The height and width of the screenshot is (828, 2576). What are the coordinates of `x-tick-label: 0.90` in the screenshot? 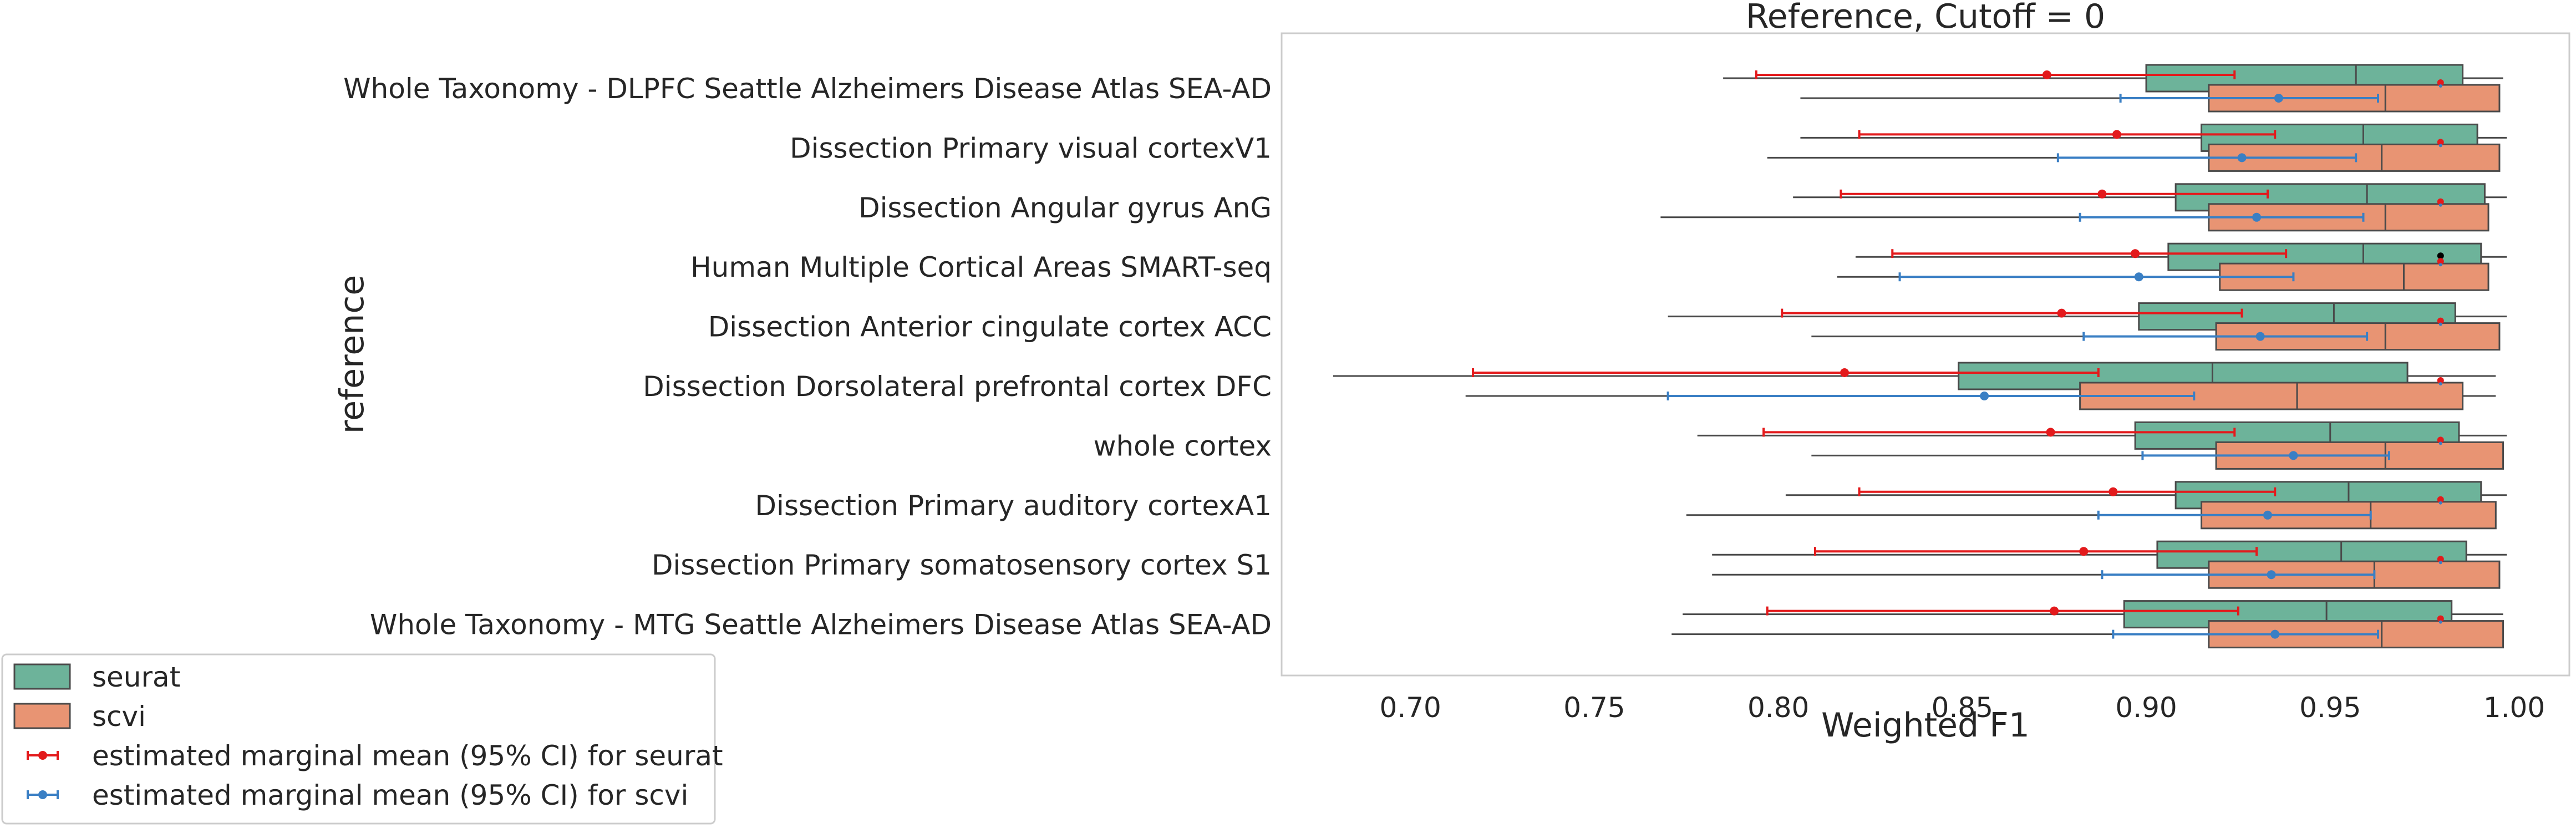 It's located at (2146, 708).